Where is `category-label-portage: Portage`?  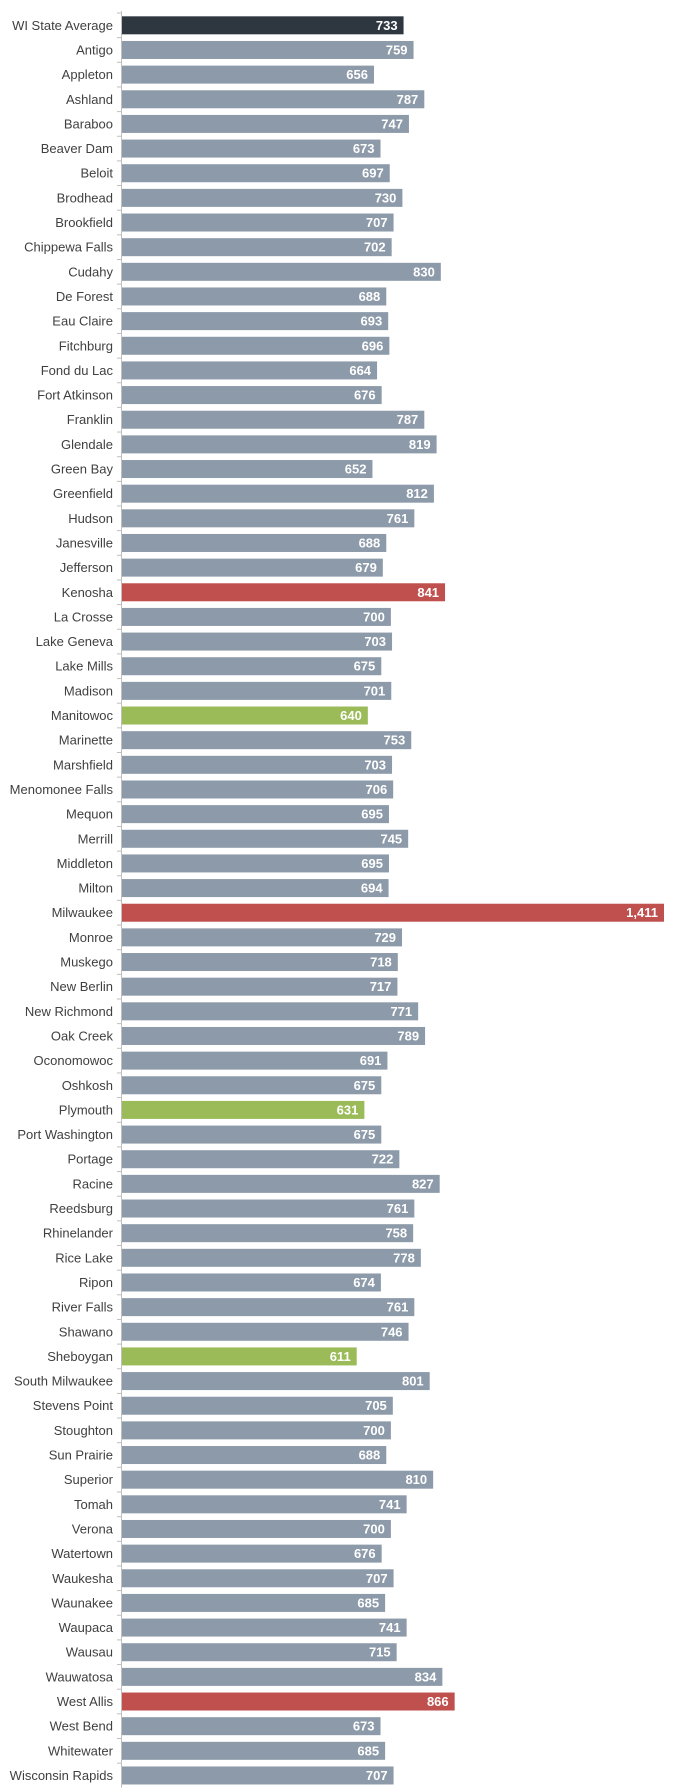 category-label-portage: Portage is located at coordinates (90, 1159).